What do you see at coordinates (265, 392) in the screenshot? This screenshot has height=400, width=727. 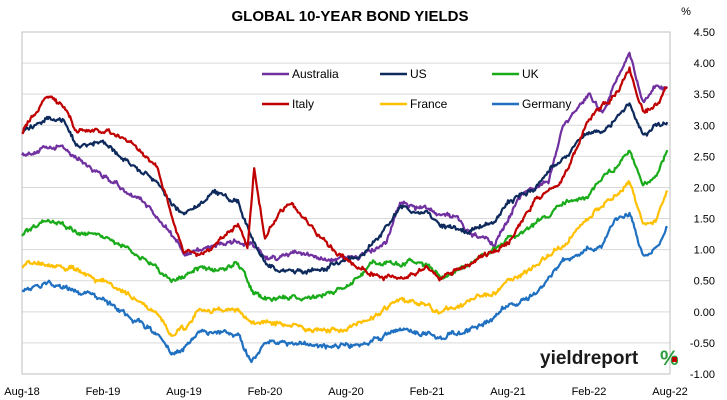 I see `x-tick-label: Feb-20` at bounding box center [265, 392].